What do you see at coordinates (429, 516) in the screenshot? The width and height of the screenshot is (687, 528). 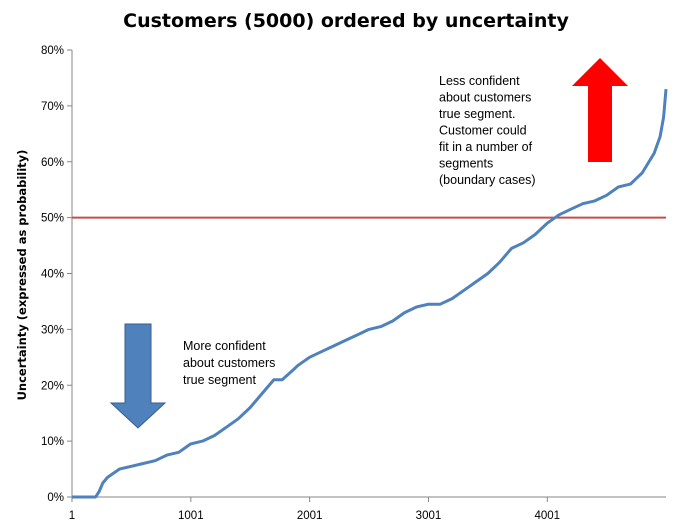 I see `x-tick-label: 3001` at bounding box center [429, 516].